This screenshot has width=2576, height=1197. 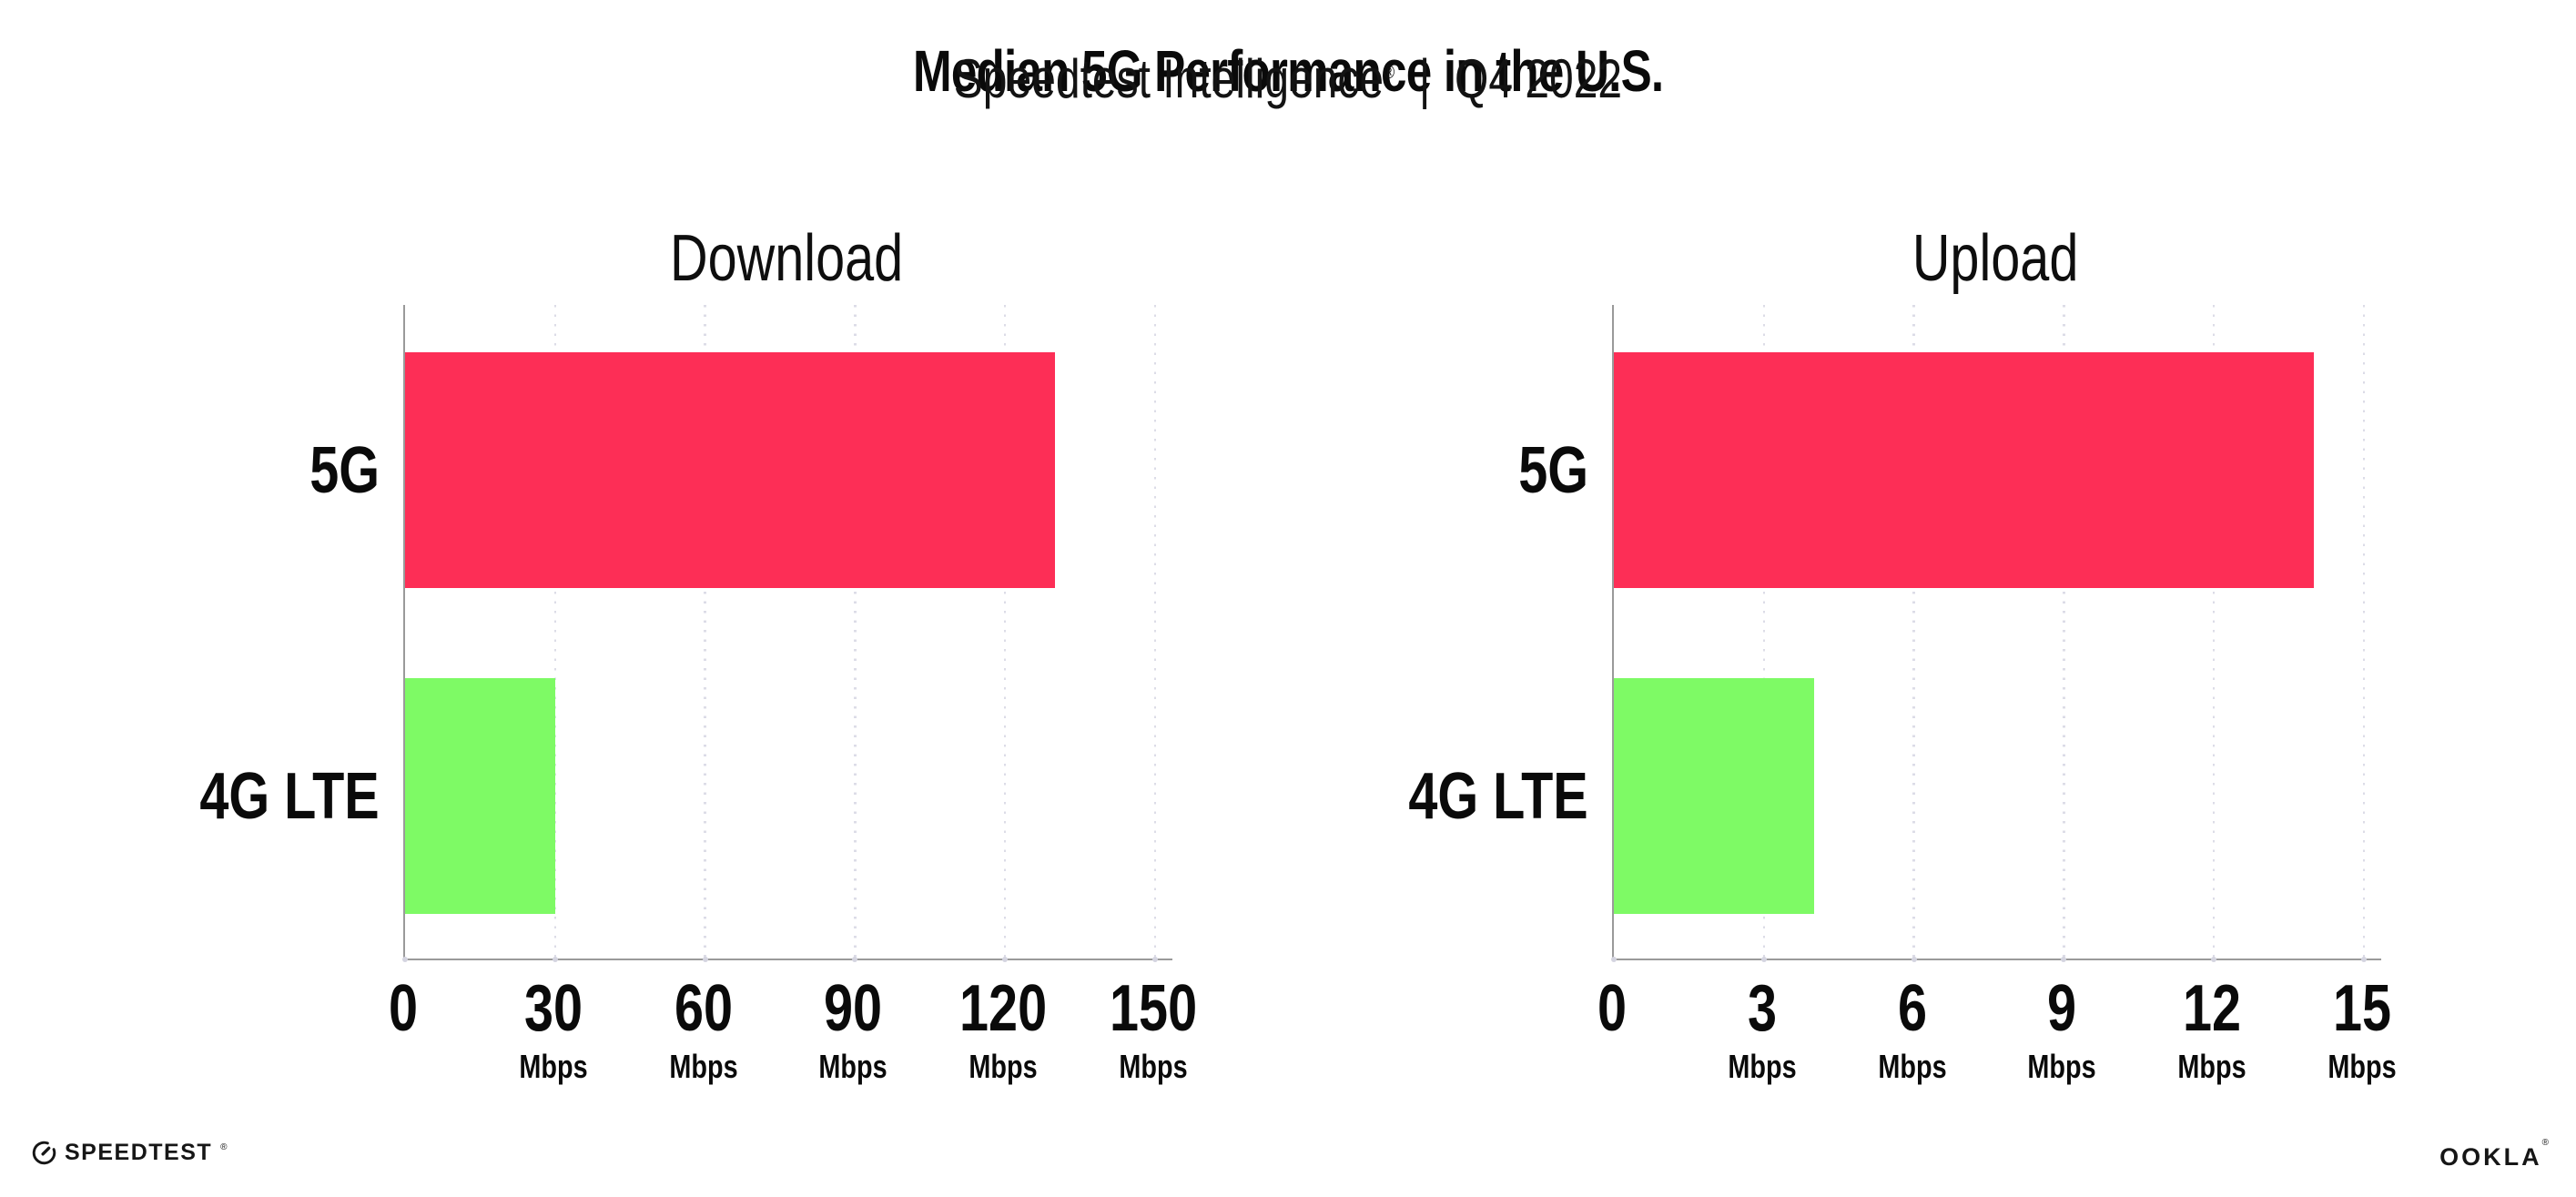 What do you see at coordinates (1539, 79) in the screenshot?
I see `subtitle-period: Q4 2022` at bounding box center [1539, 79].